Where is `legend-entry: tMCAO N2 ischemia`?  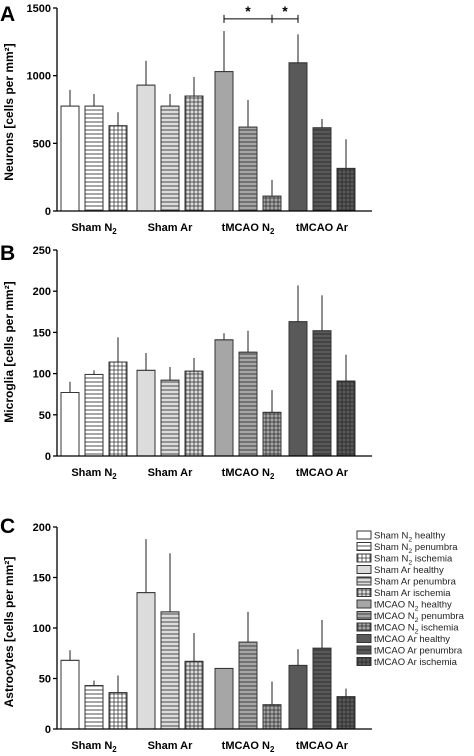
legend-entry: tMCAO N2 ischemia is located at coordinates (407, 629).